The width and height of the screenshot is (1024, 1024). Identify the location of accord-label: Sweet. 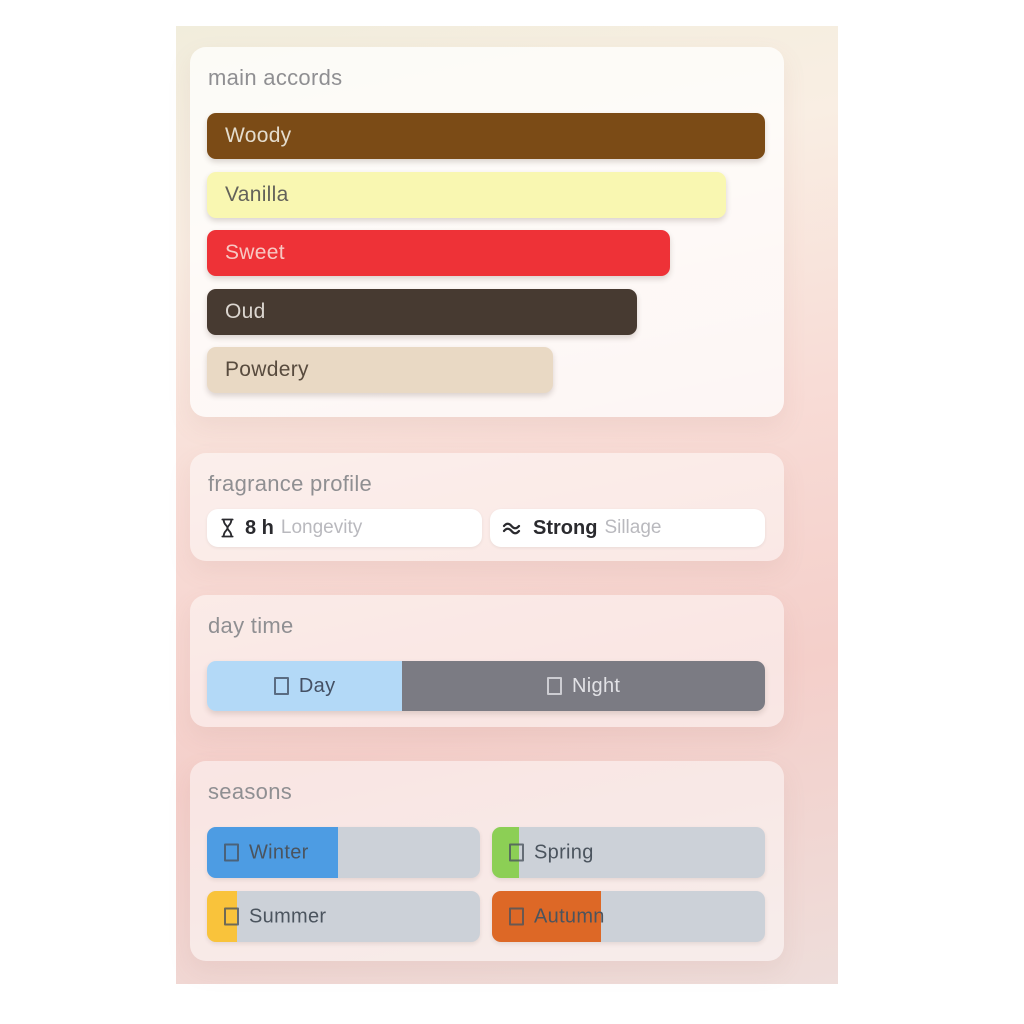
(255, 252).